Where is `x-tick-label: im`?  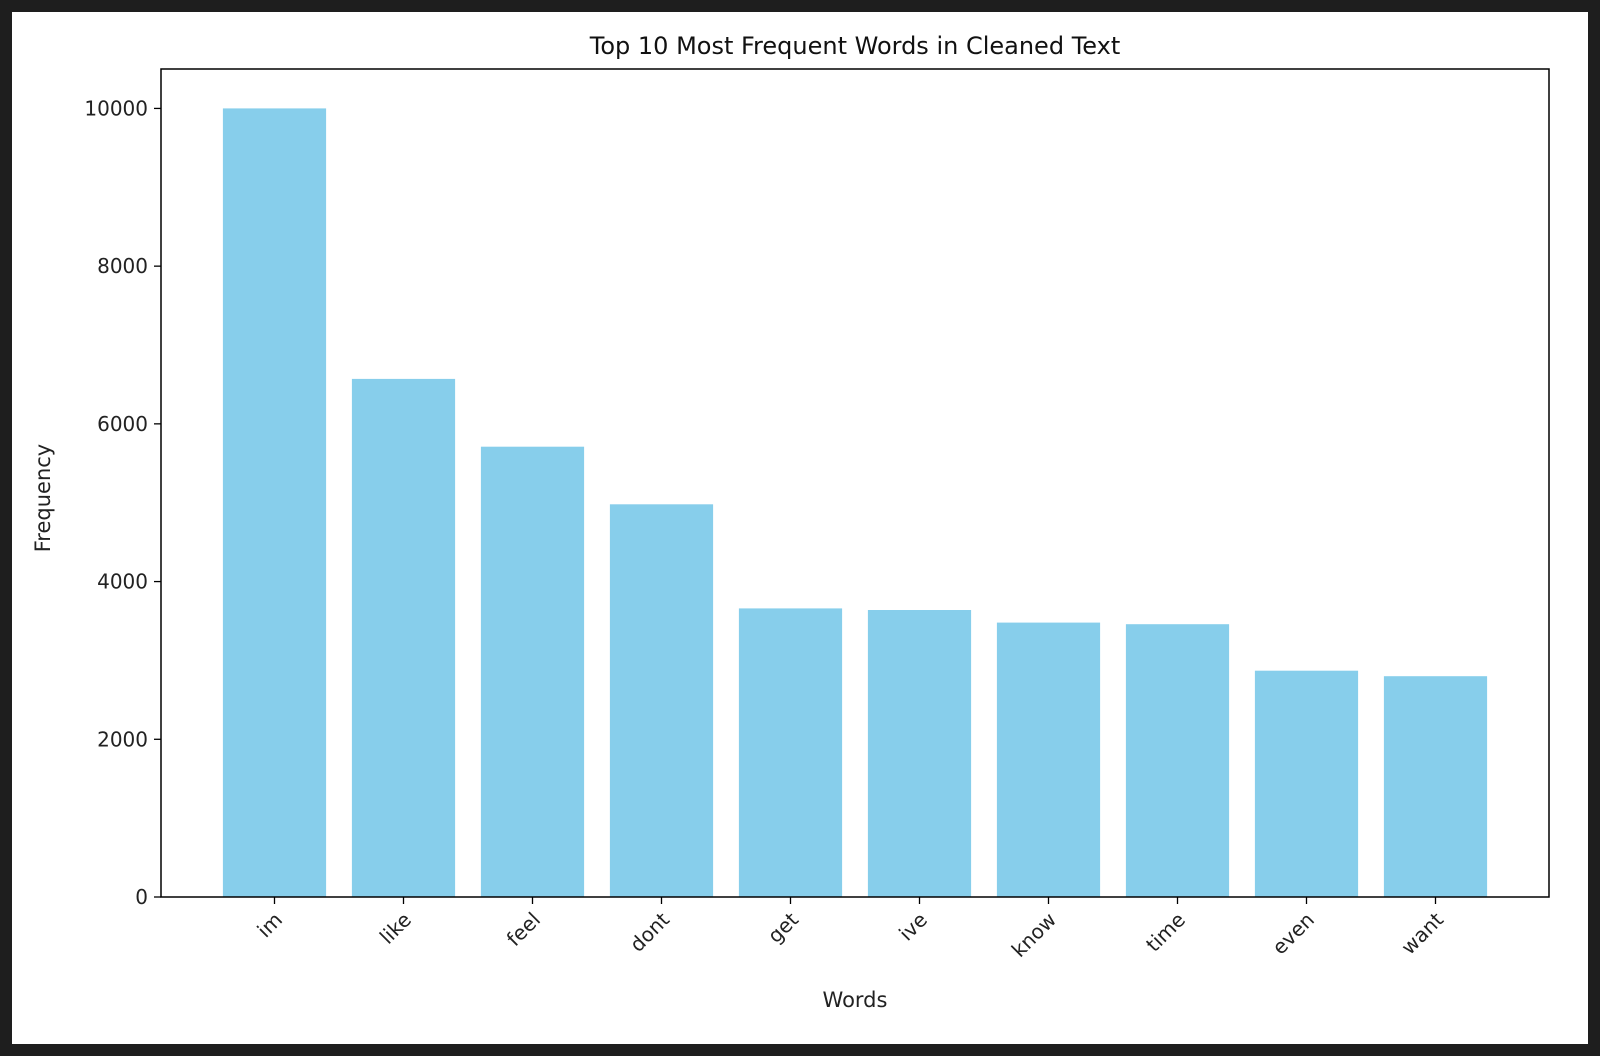
x-tick-label: im is located at coordinates (269, 925).